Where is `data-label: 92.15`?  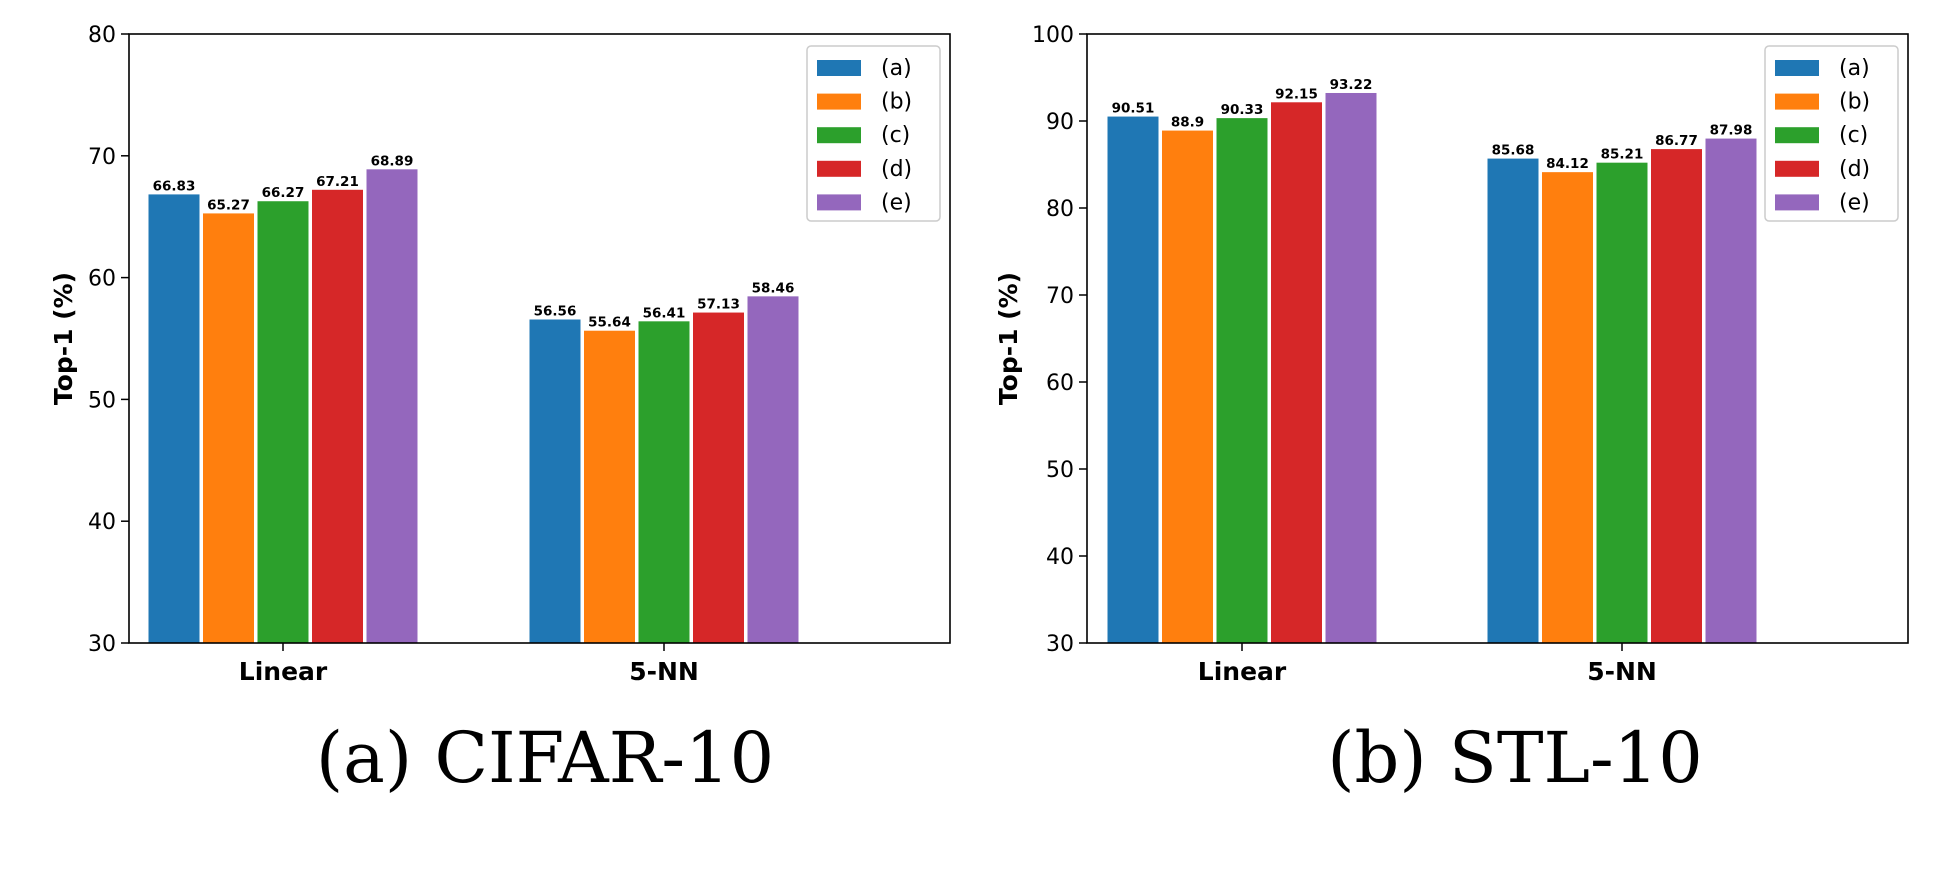
data-label: 92.15 is located at coordinates (1296, 94).